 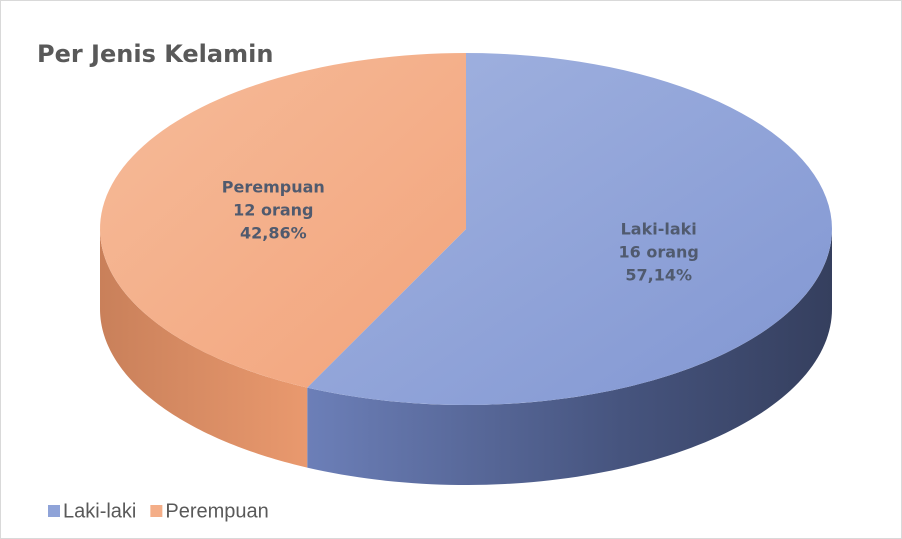 What do you see at coordinates (659, 252) in the screenshot?
I see `data-label-value: 16 orang` at bounding box center [659, 252].